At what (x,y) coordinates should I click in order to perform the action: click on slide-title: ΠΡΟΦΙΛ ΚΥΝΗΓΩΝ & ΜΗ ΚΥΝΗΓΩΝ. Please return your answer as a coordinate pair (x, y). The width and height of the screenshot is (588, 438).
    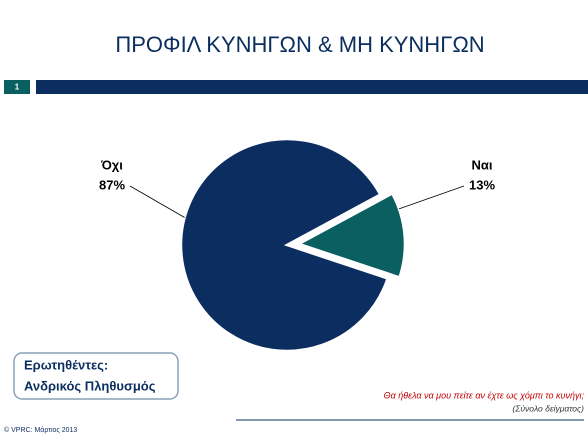
    Looking at the image, I should click on (299, 44).